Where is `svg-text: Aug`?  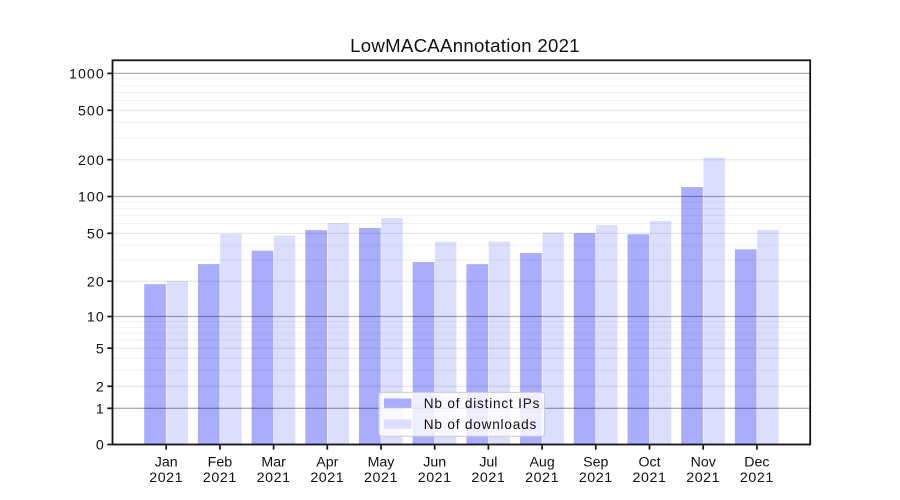 svg-text: Aug is located at coordinates (541, 462).